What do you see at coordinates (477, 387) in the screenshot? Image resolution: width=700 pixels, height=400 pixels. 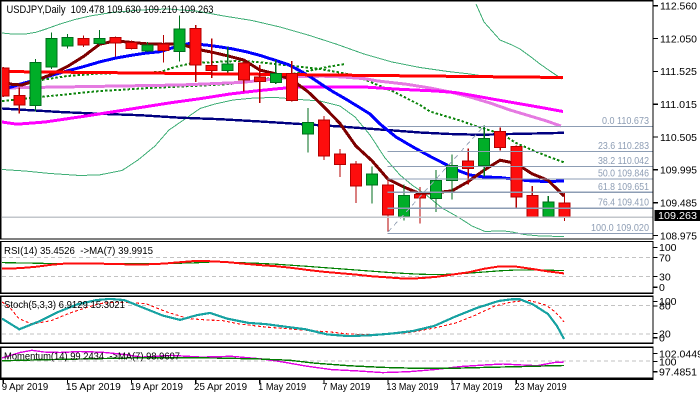 I see `svg-text: 17 May 2019` at bounding box center [477, 387].